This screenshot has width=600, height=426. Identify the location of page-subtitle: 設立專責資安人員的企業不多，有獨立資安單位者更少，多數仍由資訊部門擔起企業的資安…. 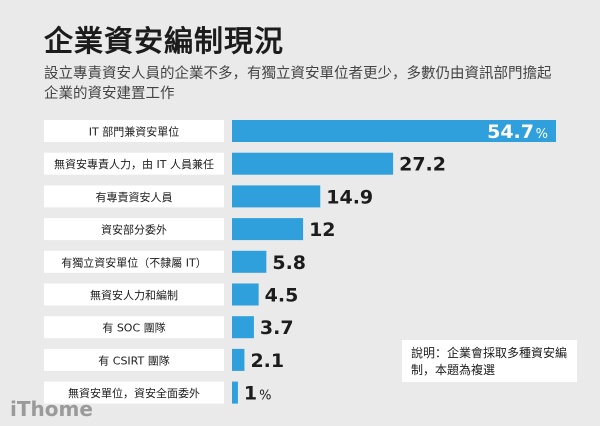
(298, 84).